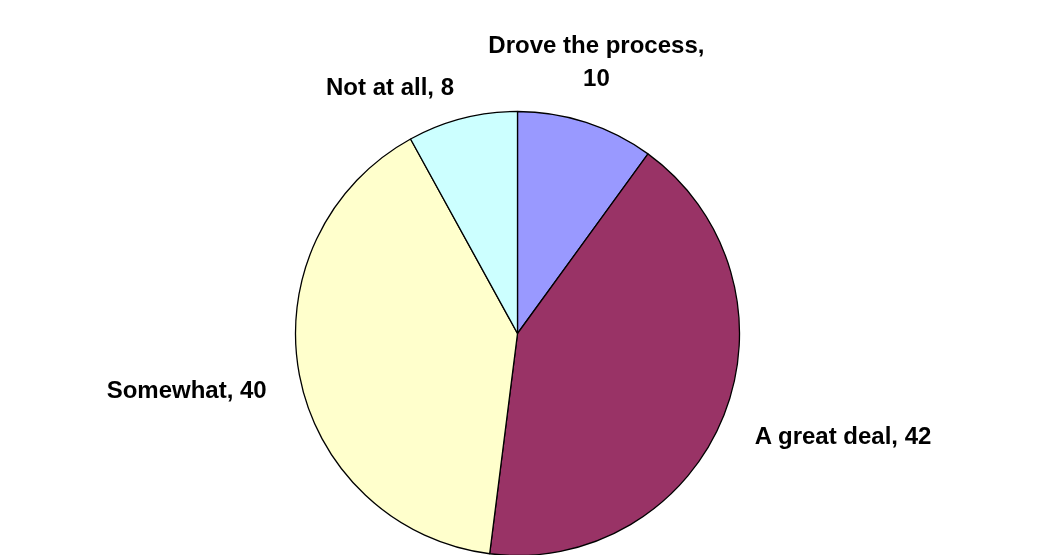 The width and height of the screenshot is (1041, 555). I want to click on slice-label: A great deal, 42, so click(843, 435).